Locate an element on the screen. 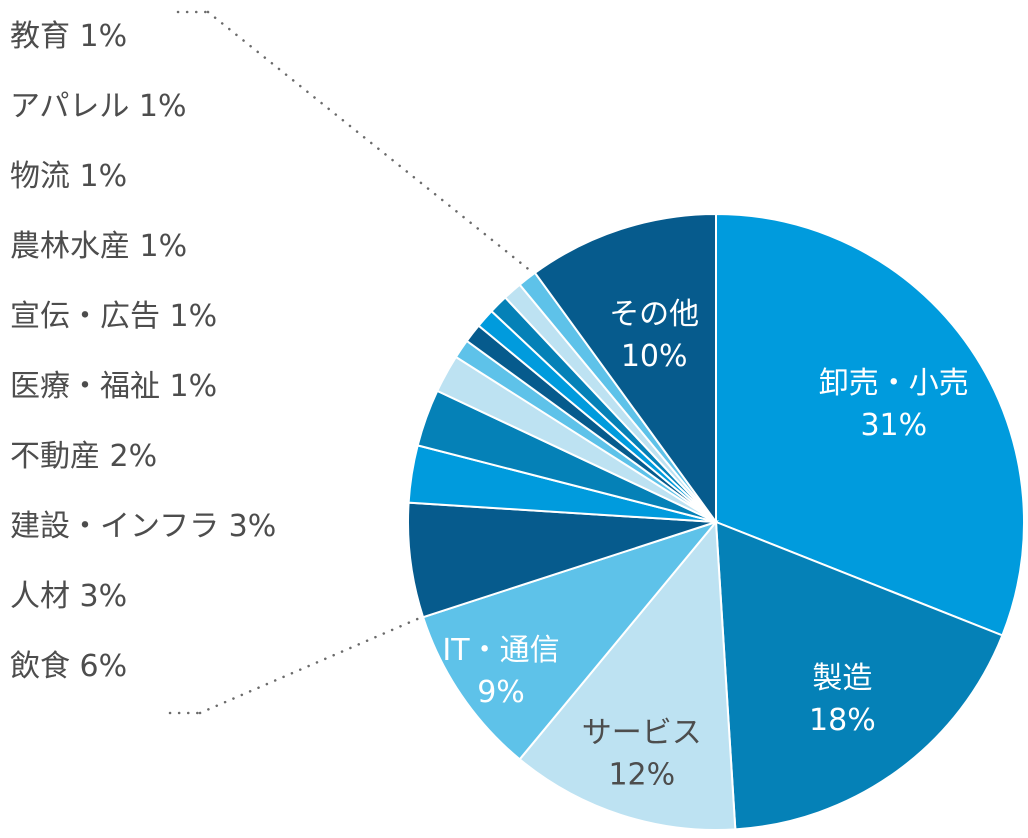 This screenshot has height=838, width=1028. slice-value-3: 12% is located at coordinates (641, 774).